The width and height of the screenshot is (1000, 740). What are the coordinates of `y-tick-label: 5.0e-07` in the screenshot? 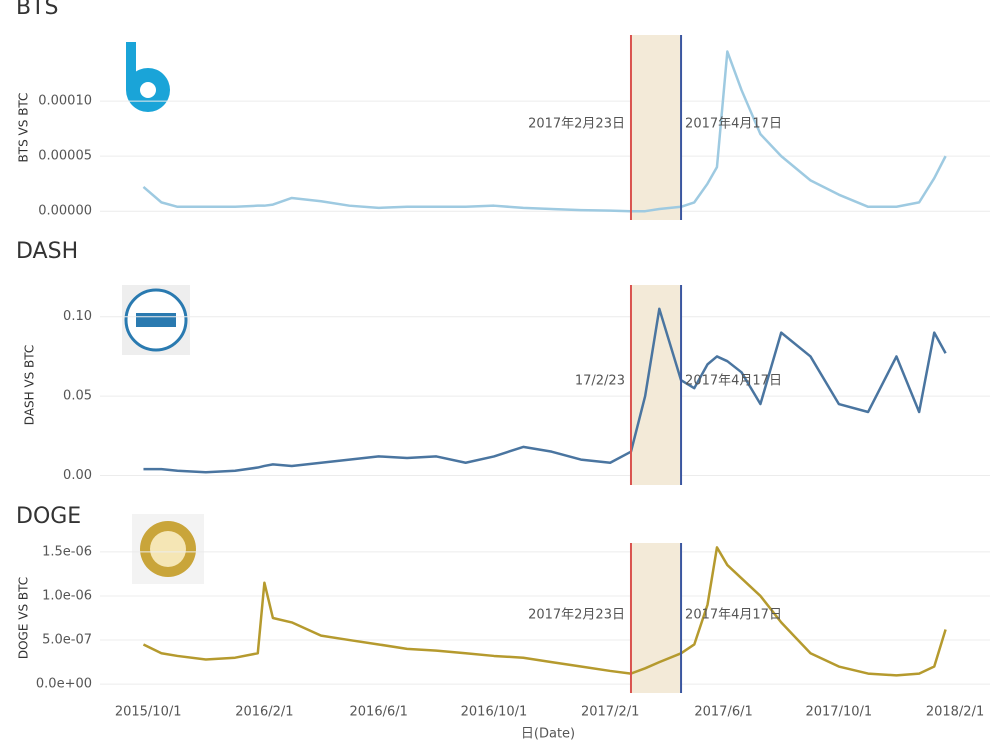 It's located at (67, 640).